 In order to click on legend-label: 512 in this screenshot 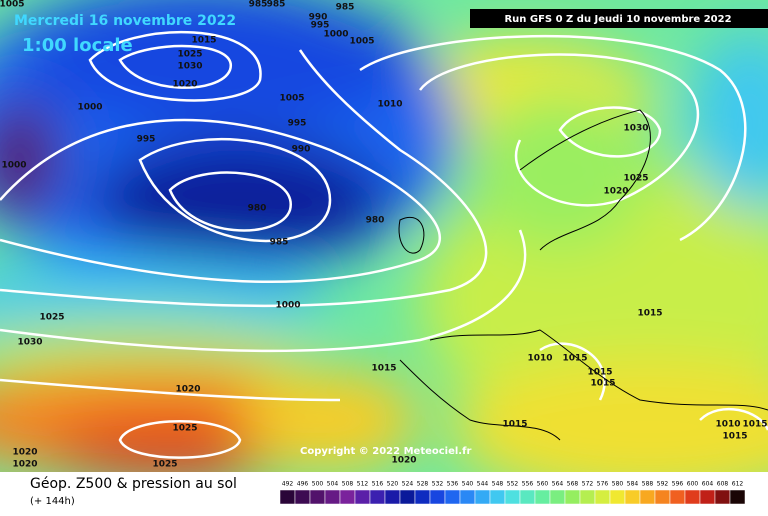, I will do `click(363, 484)`.